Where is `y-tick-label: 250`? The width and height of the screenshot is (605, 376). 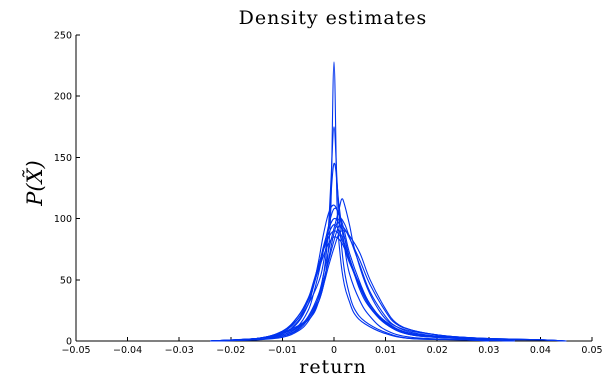
y-tick-label: 250 is located at coordinates (63, 36).